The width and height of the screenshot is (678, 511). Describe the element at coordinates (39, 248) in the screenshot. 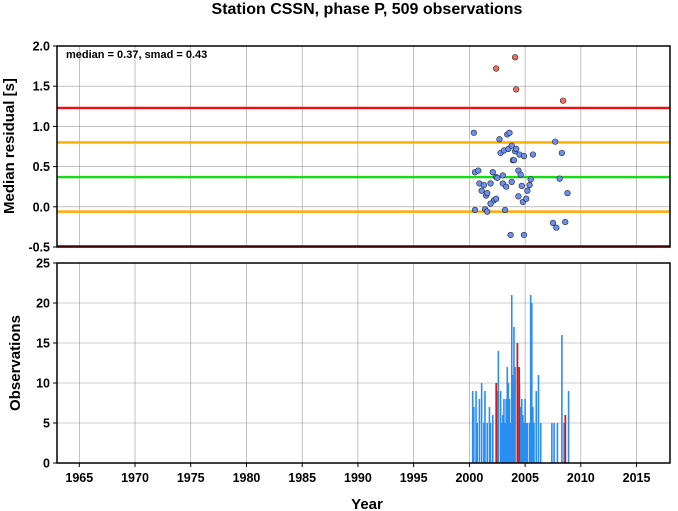

I see `y-tick-label: -0.5` at that location.